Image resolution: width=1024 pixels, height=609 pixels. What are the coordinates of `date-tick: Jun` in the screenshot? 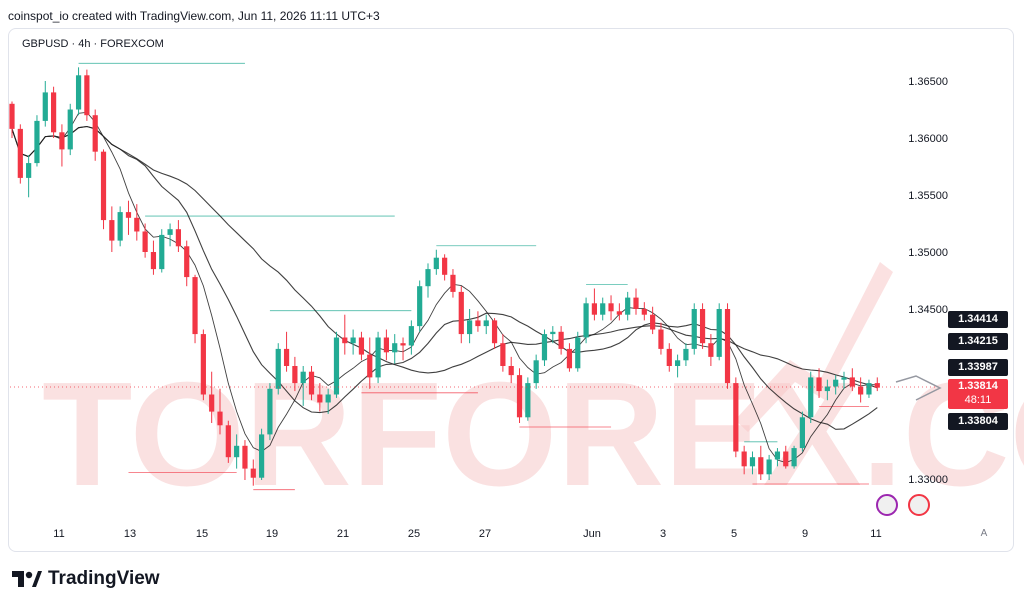 It's located at (592, 534).